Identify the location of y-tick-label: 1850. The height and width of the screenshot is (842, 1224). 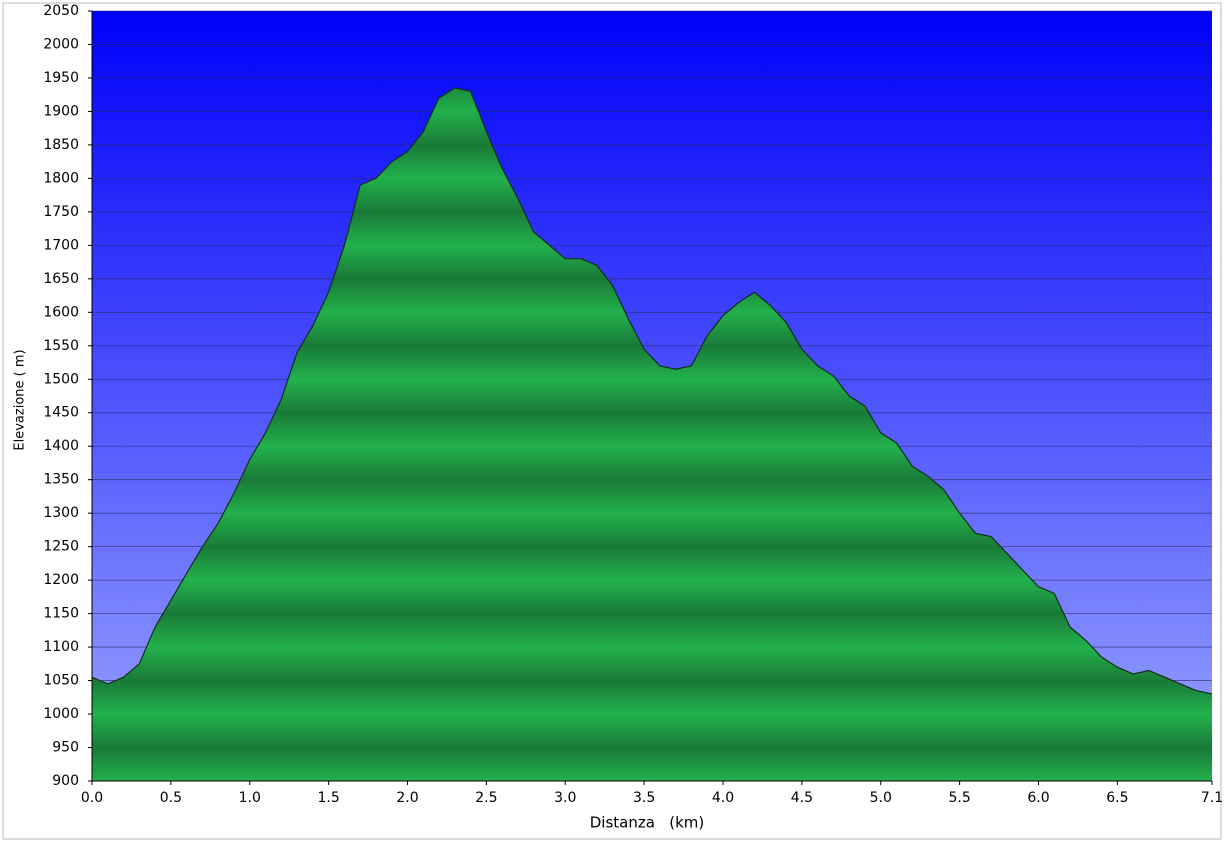
(61, 145).